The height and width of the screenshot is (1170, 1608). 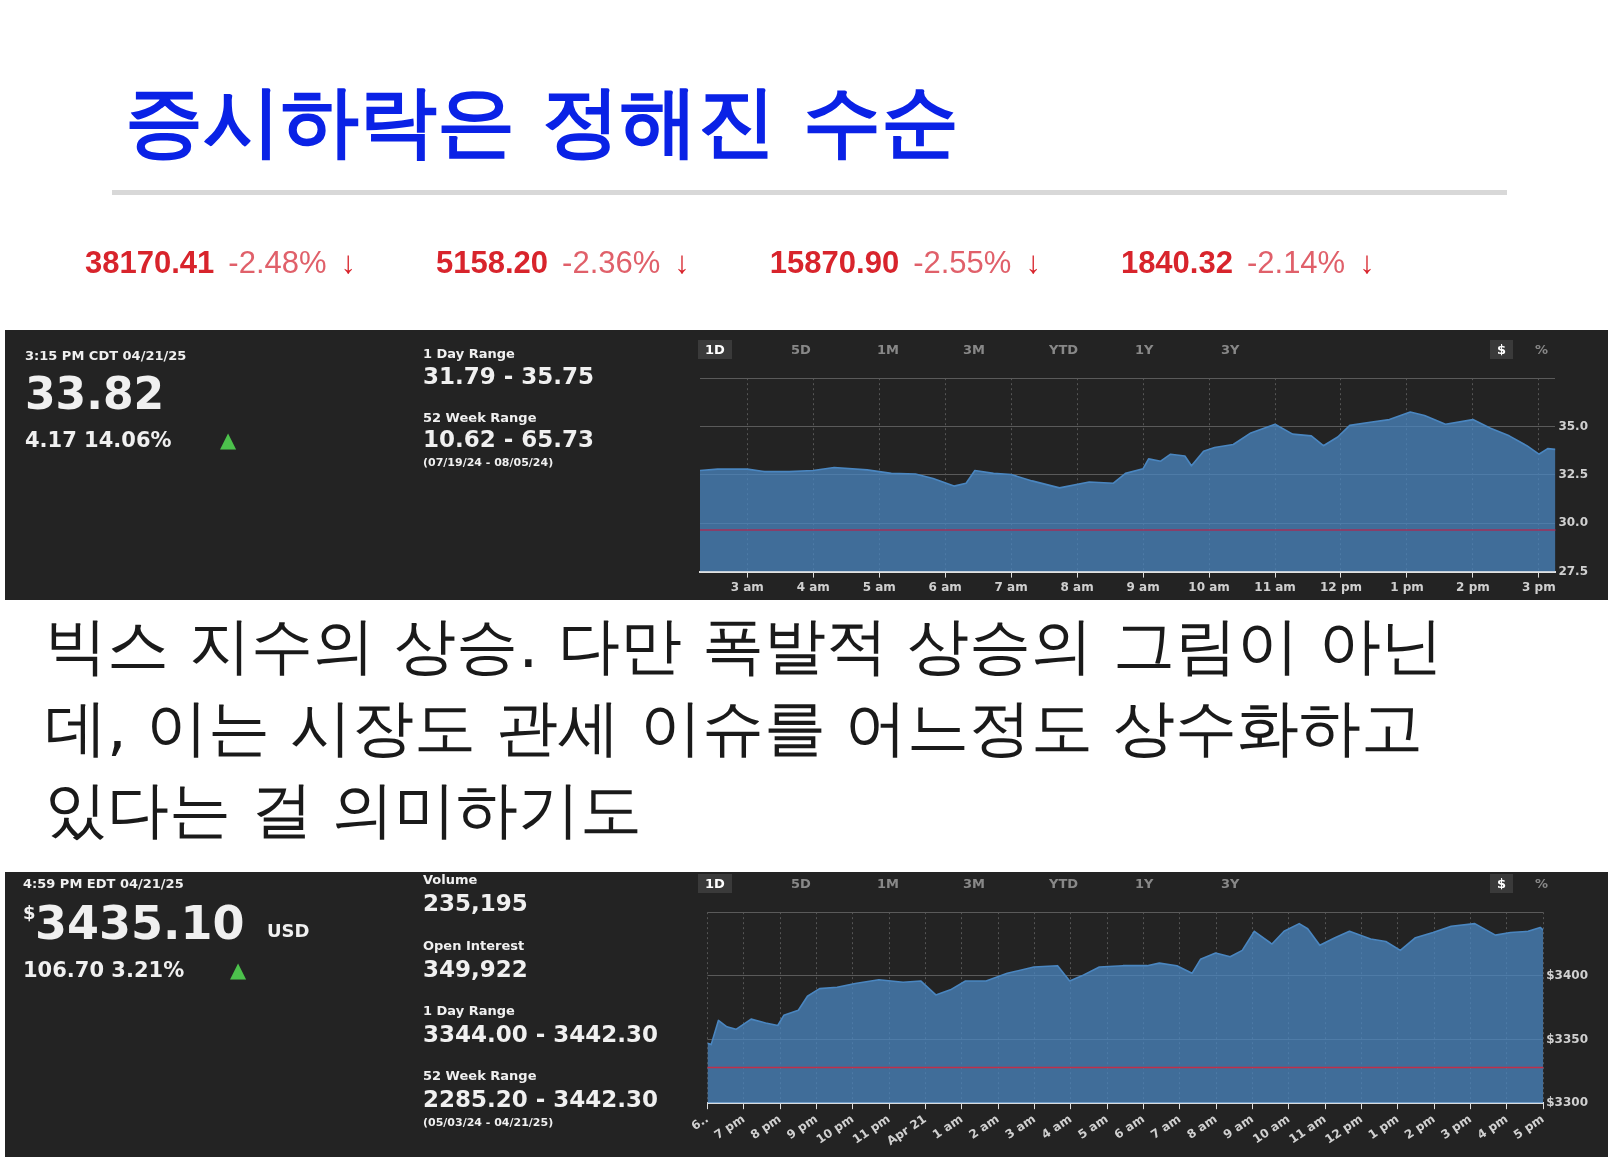 I want to click on text: Open Interest, so click(x=474, y=945).